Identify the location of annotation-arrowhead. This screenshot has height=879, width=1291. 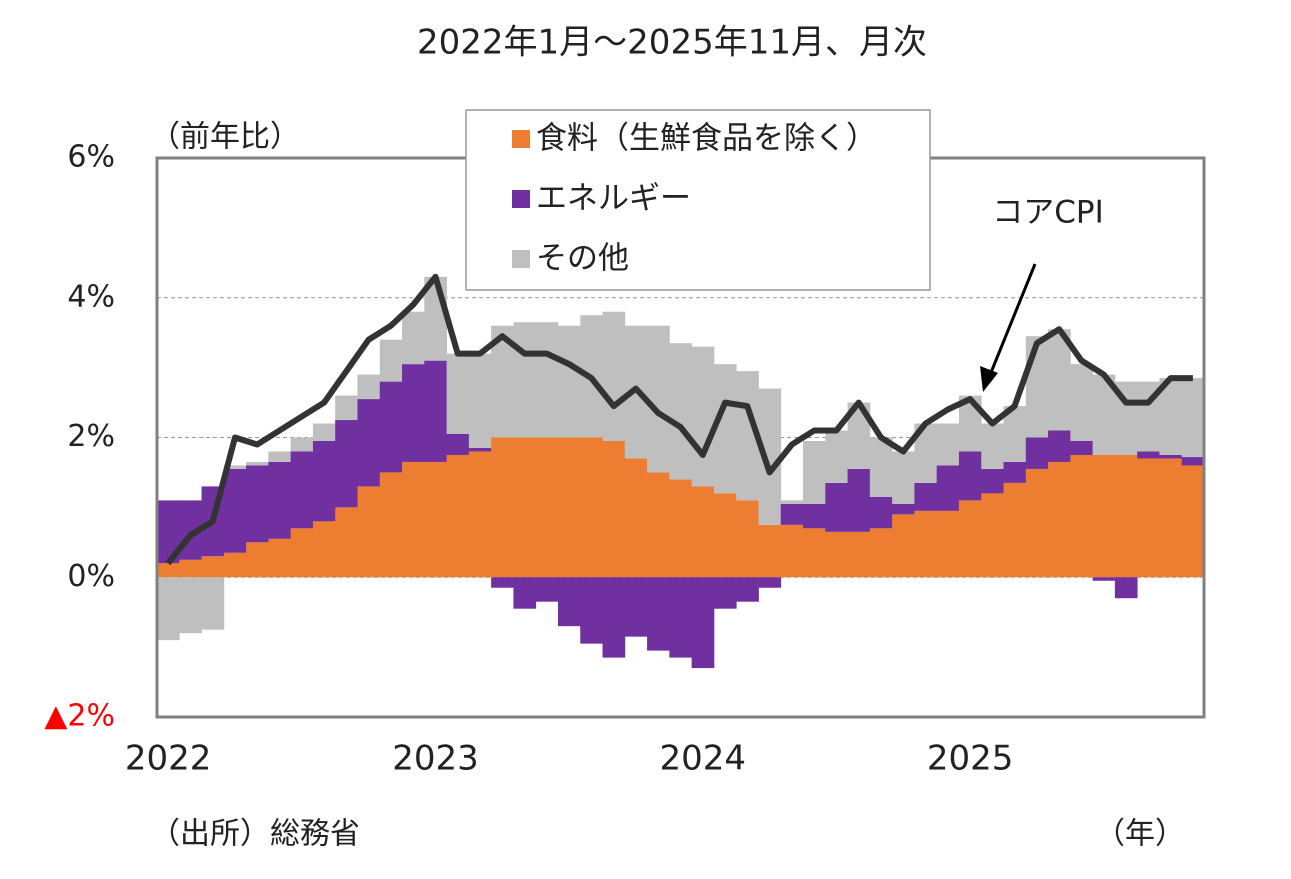
(989, 379).